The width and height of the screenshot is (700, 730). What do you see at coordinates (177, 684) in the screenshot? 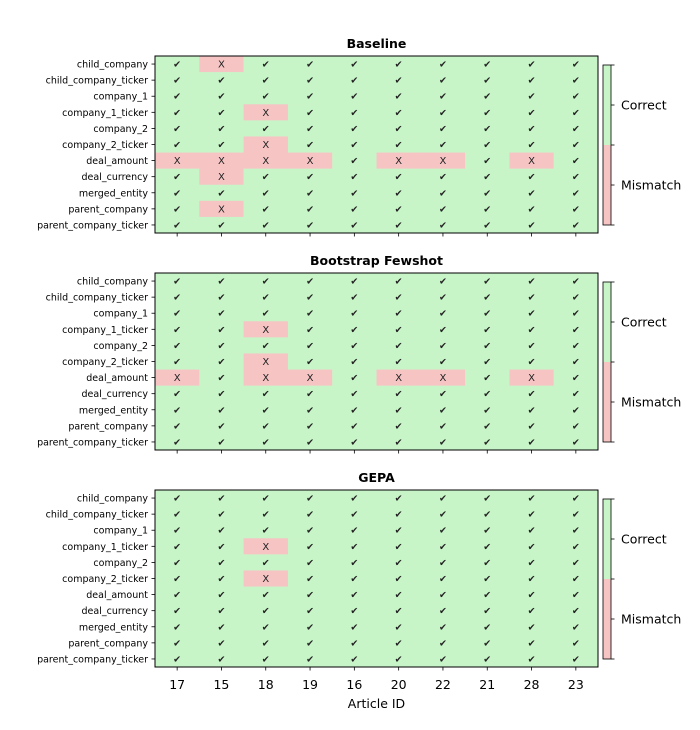
I see `x-tick-label: 17` at bounding box center [177, 684].